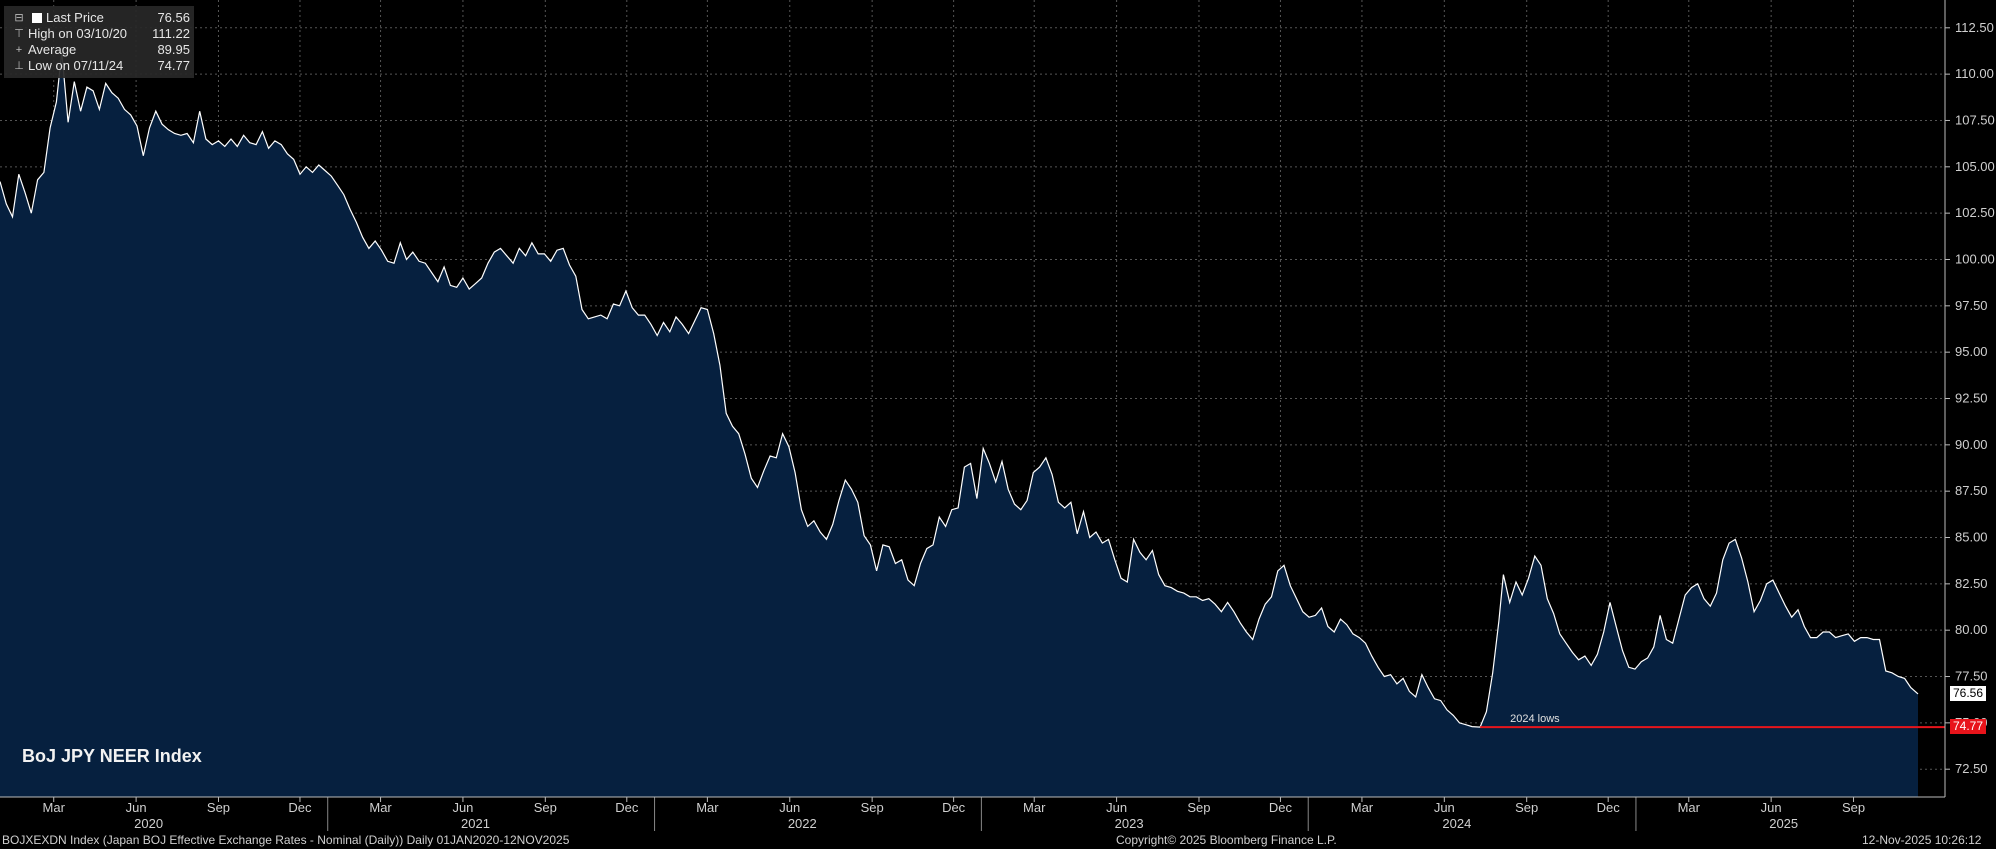 The height and width of the screenshot is (849, 1996). I want to click on legend-value: 76.56, so click(173, 17).